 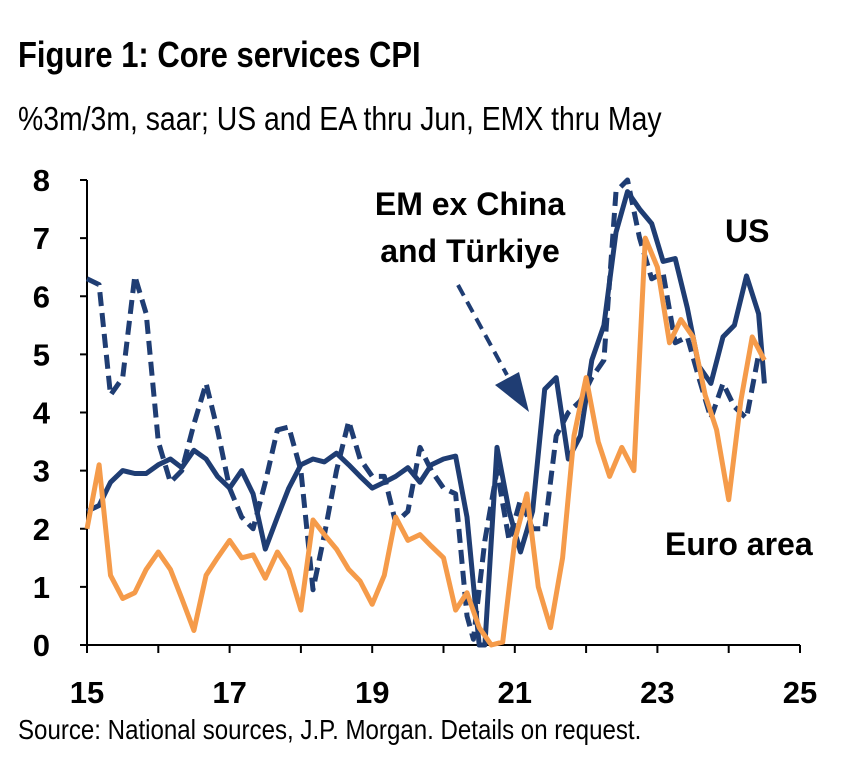 What do you see at coordinates (41, 296) in the screenshot?
I see `y-tick-label: 6` at bounding box center [41, 296].